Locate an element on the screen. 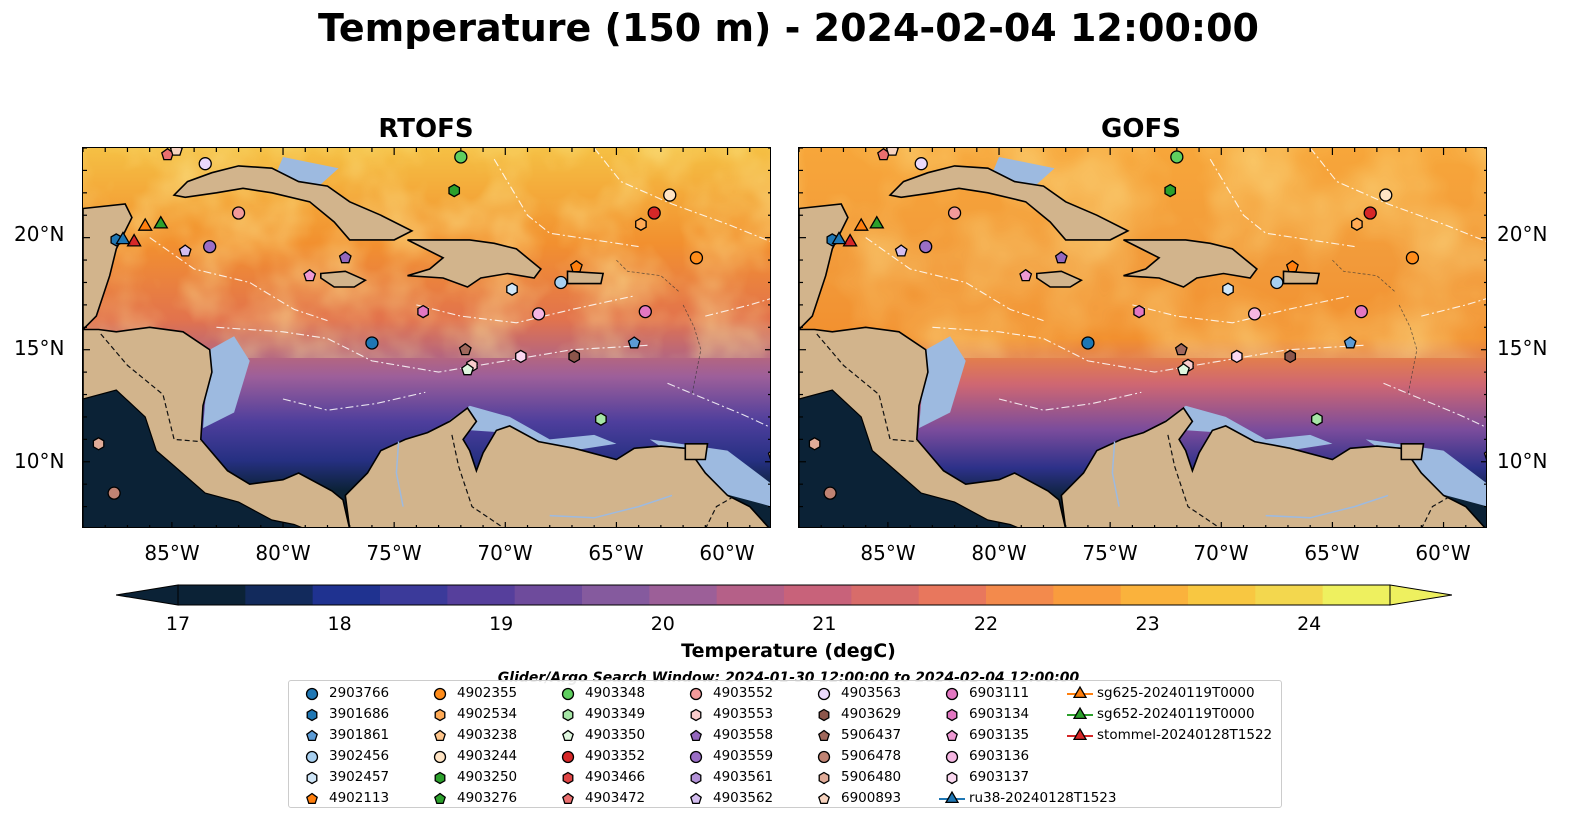  station-marker-4903349-rtofs is located at coordinates (601, 419).